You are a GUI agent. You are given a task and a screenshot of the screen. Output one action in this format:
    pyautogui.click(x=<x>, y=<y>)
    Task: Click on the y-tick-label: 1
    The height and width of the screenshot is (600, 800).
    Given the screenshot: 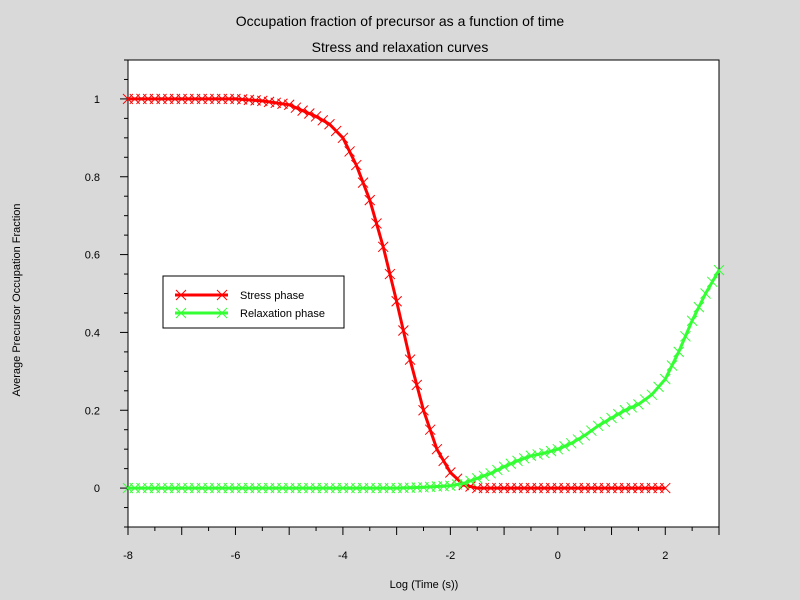 What is the action you would take?
    pyautogui.click(x=97, y=100)
    